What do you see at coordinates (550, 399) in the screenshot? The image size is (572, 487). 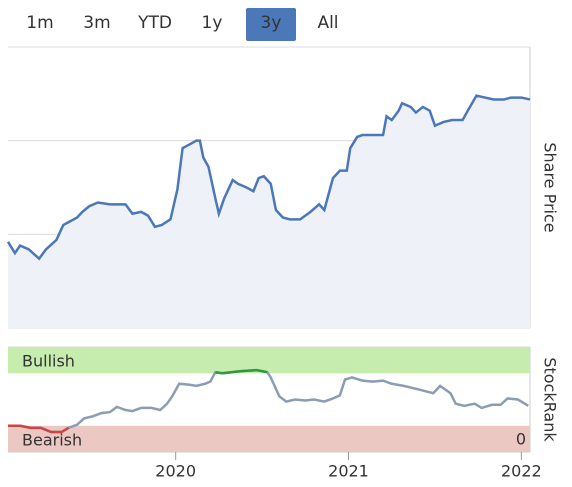 I see `y-axis-label: StockRank` at bounding box center [550, 399].